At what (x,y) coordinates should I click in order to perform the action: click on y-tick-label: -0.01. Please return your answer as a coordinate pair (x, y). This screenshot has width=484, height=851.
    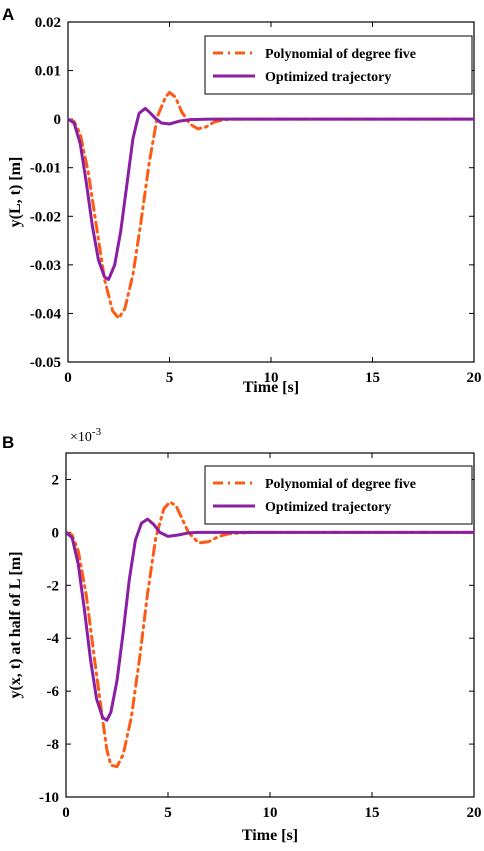
    Looking at the image, I should click on (45, 169).